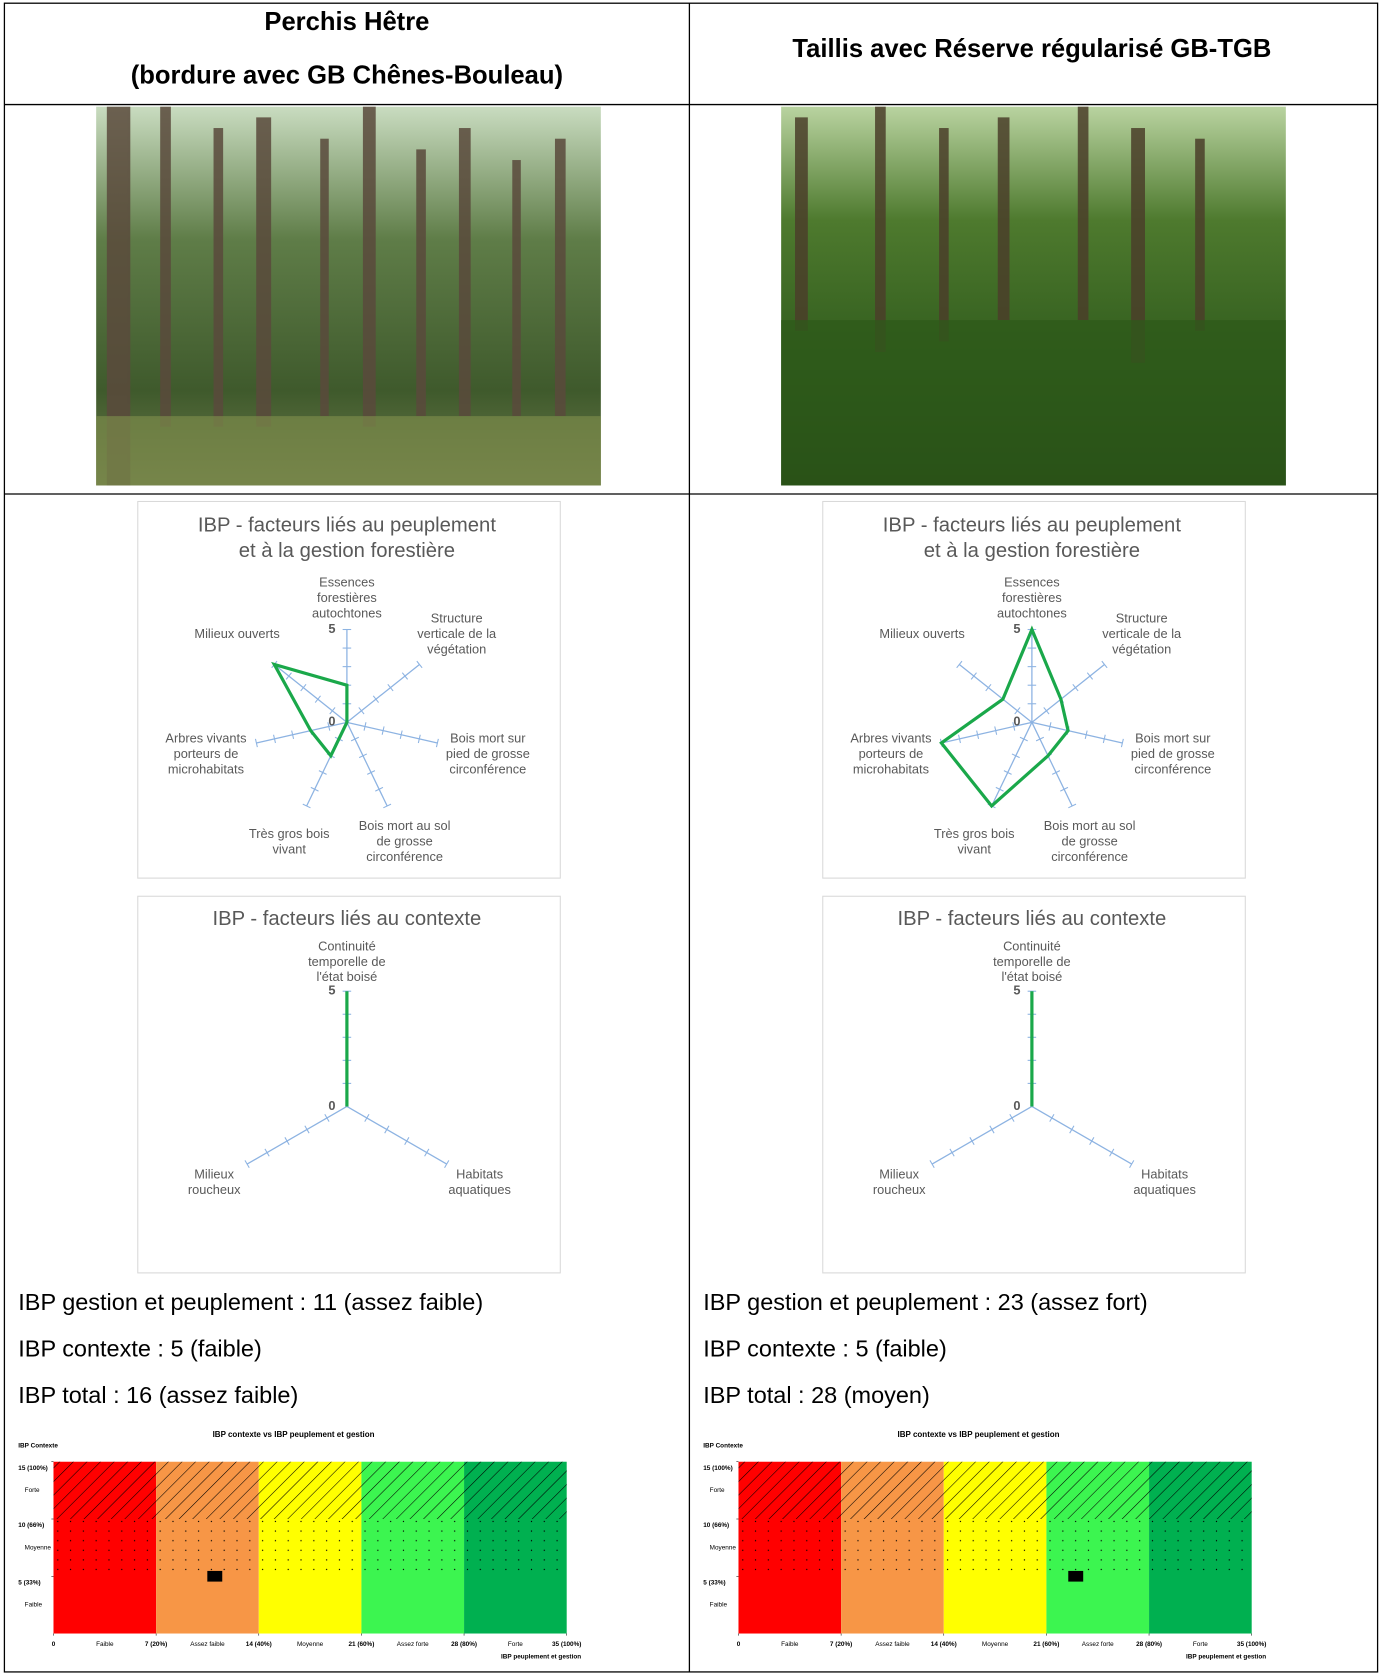 This screenshot has height=1673, width=1382. Describe the element at coordinates (205, 737) in the screenshot. I see `axis-label: Arbres vivants` at that location.